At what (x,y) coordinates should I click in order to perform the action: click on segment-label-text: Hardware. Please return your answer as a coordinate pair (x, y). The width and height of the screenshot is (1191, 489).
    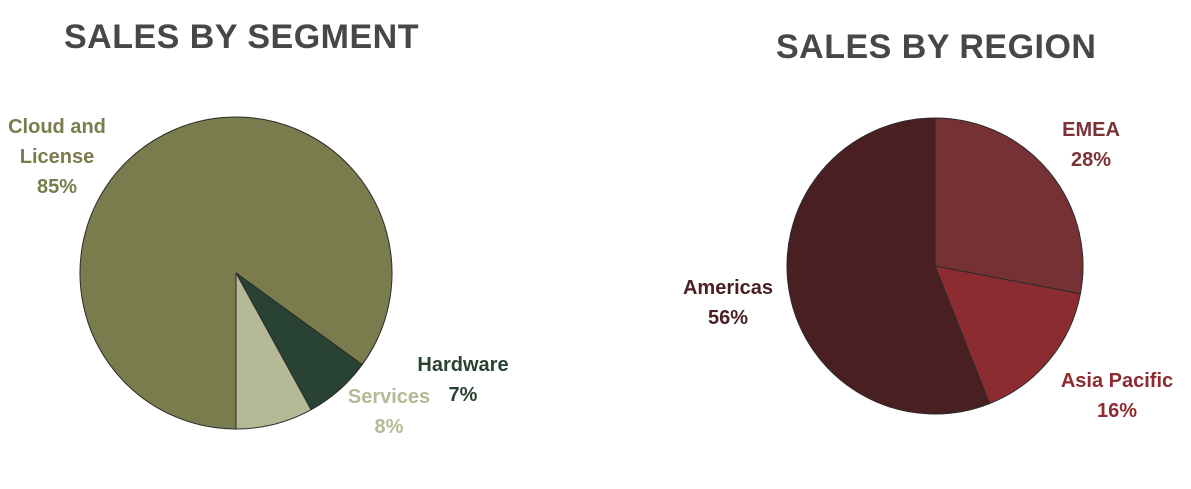
    Looking at the image, I should click on (463, 365).